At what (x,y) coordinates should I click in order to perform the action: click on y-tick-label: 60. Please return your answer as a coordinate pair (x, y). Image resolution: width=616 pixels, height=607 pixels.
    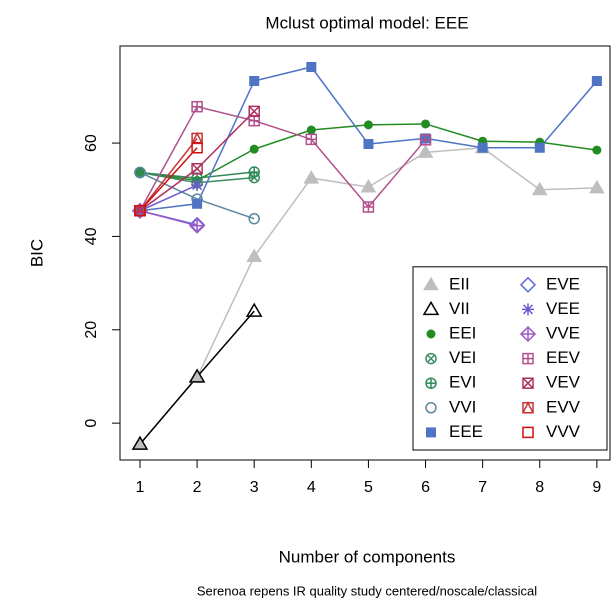
    Looking at the image, I should click on (91, 143).